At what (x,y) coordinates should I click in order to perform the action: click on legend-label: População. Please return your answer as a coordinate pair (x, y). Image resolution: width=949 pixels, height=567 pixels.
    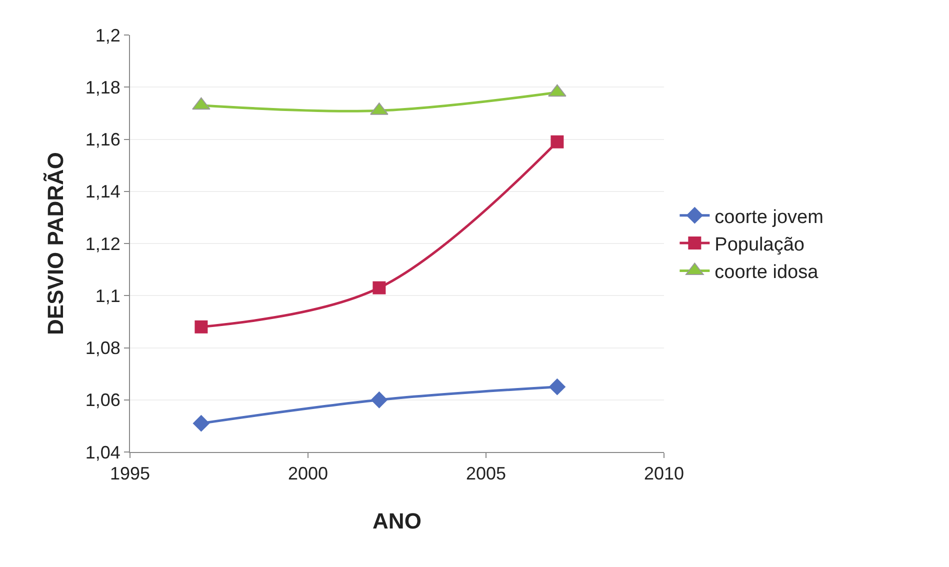
    Looking at the image, I should click on (759, 245).